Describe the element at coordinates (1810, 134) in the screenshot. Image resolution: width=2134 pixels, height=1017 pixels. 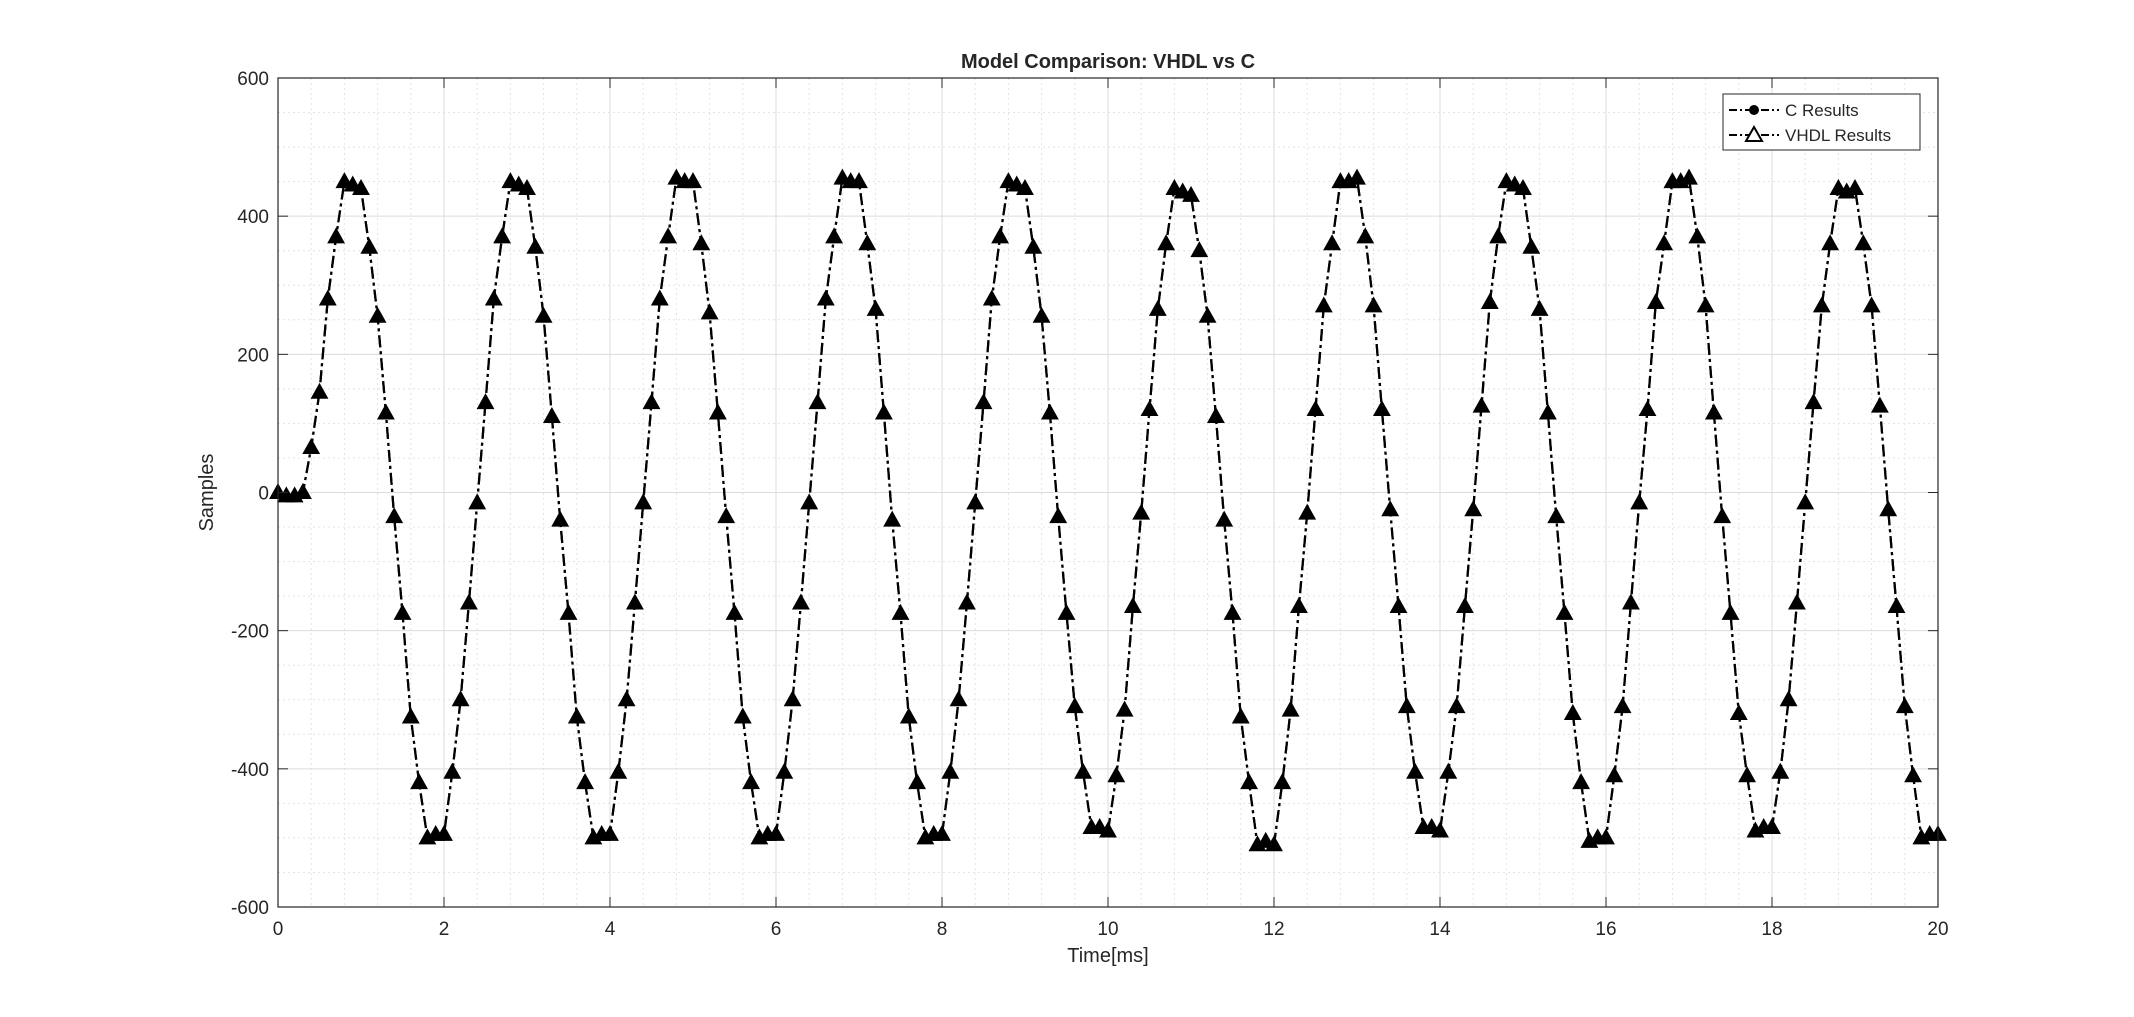
I see `legend-item: VHDL Results` at that location.